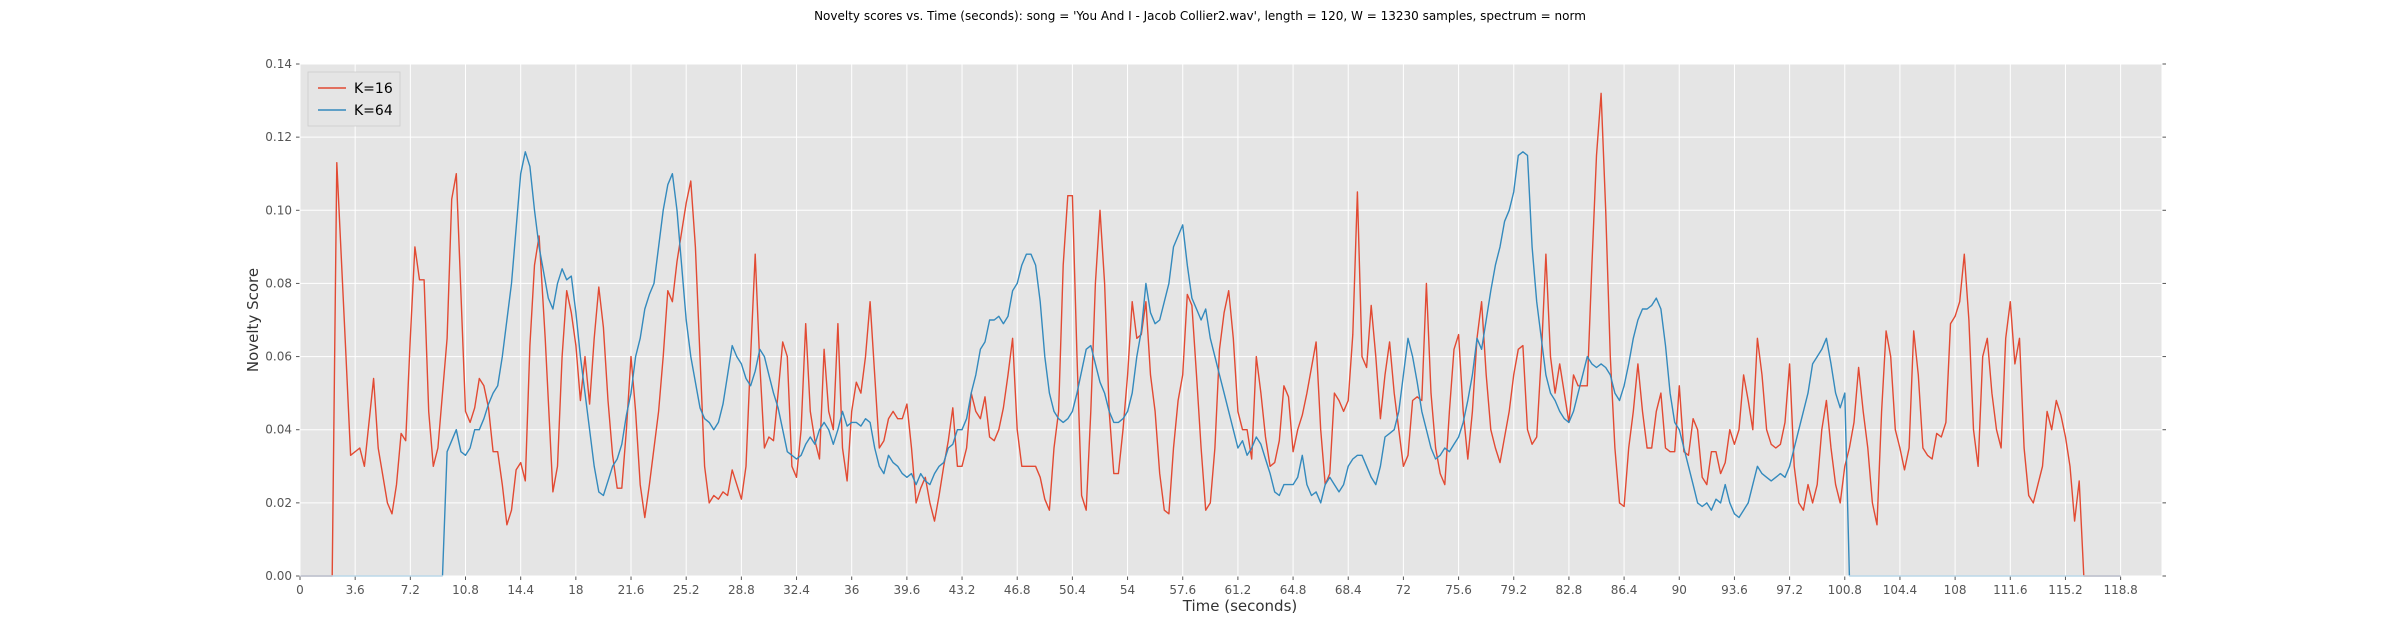 This screenshot has width=2400, height=640. What do you see at coordinates (373, 89) in the screenshot?
I see `legend-label: K=16` at bounding box center [373, 89].